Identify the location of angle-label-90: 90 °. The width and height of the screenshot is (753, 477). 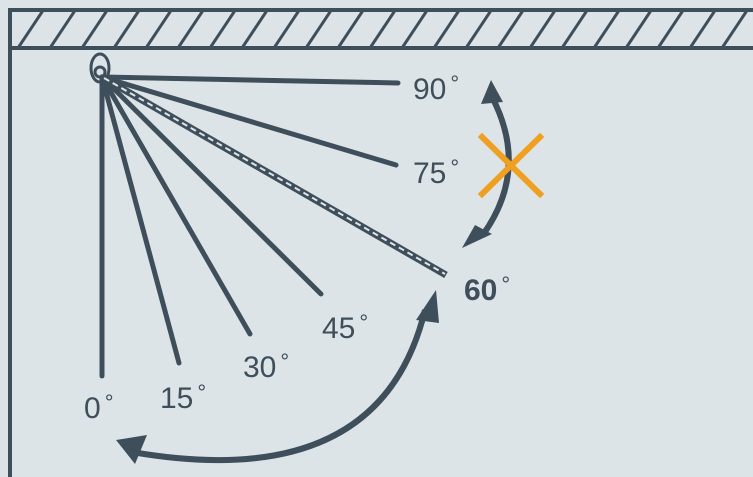
(436, 88).